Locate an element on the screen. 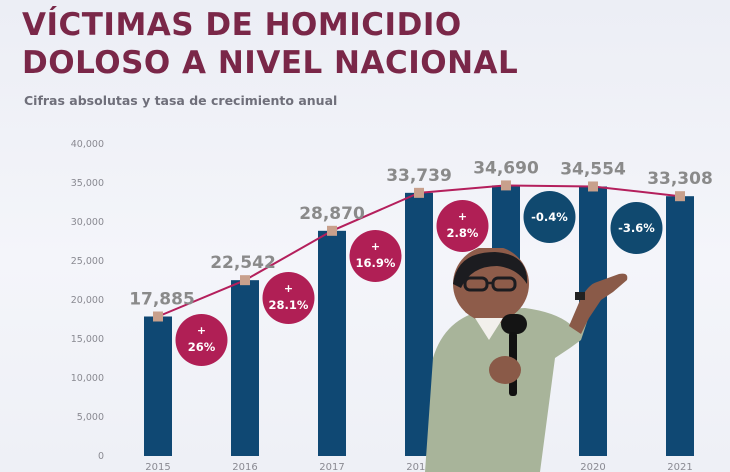 The width and height of the screenshot is (730, 472). growth-label: 28.1% is located at coordinates (289, 305).